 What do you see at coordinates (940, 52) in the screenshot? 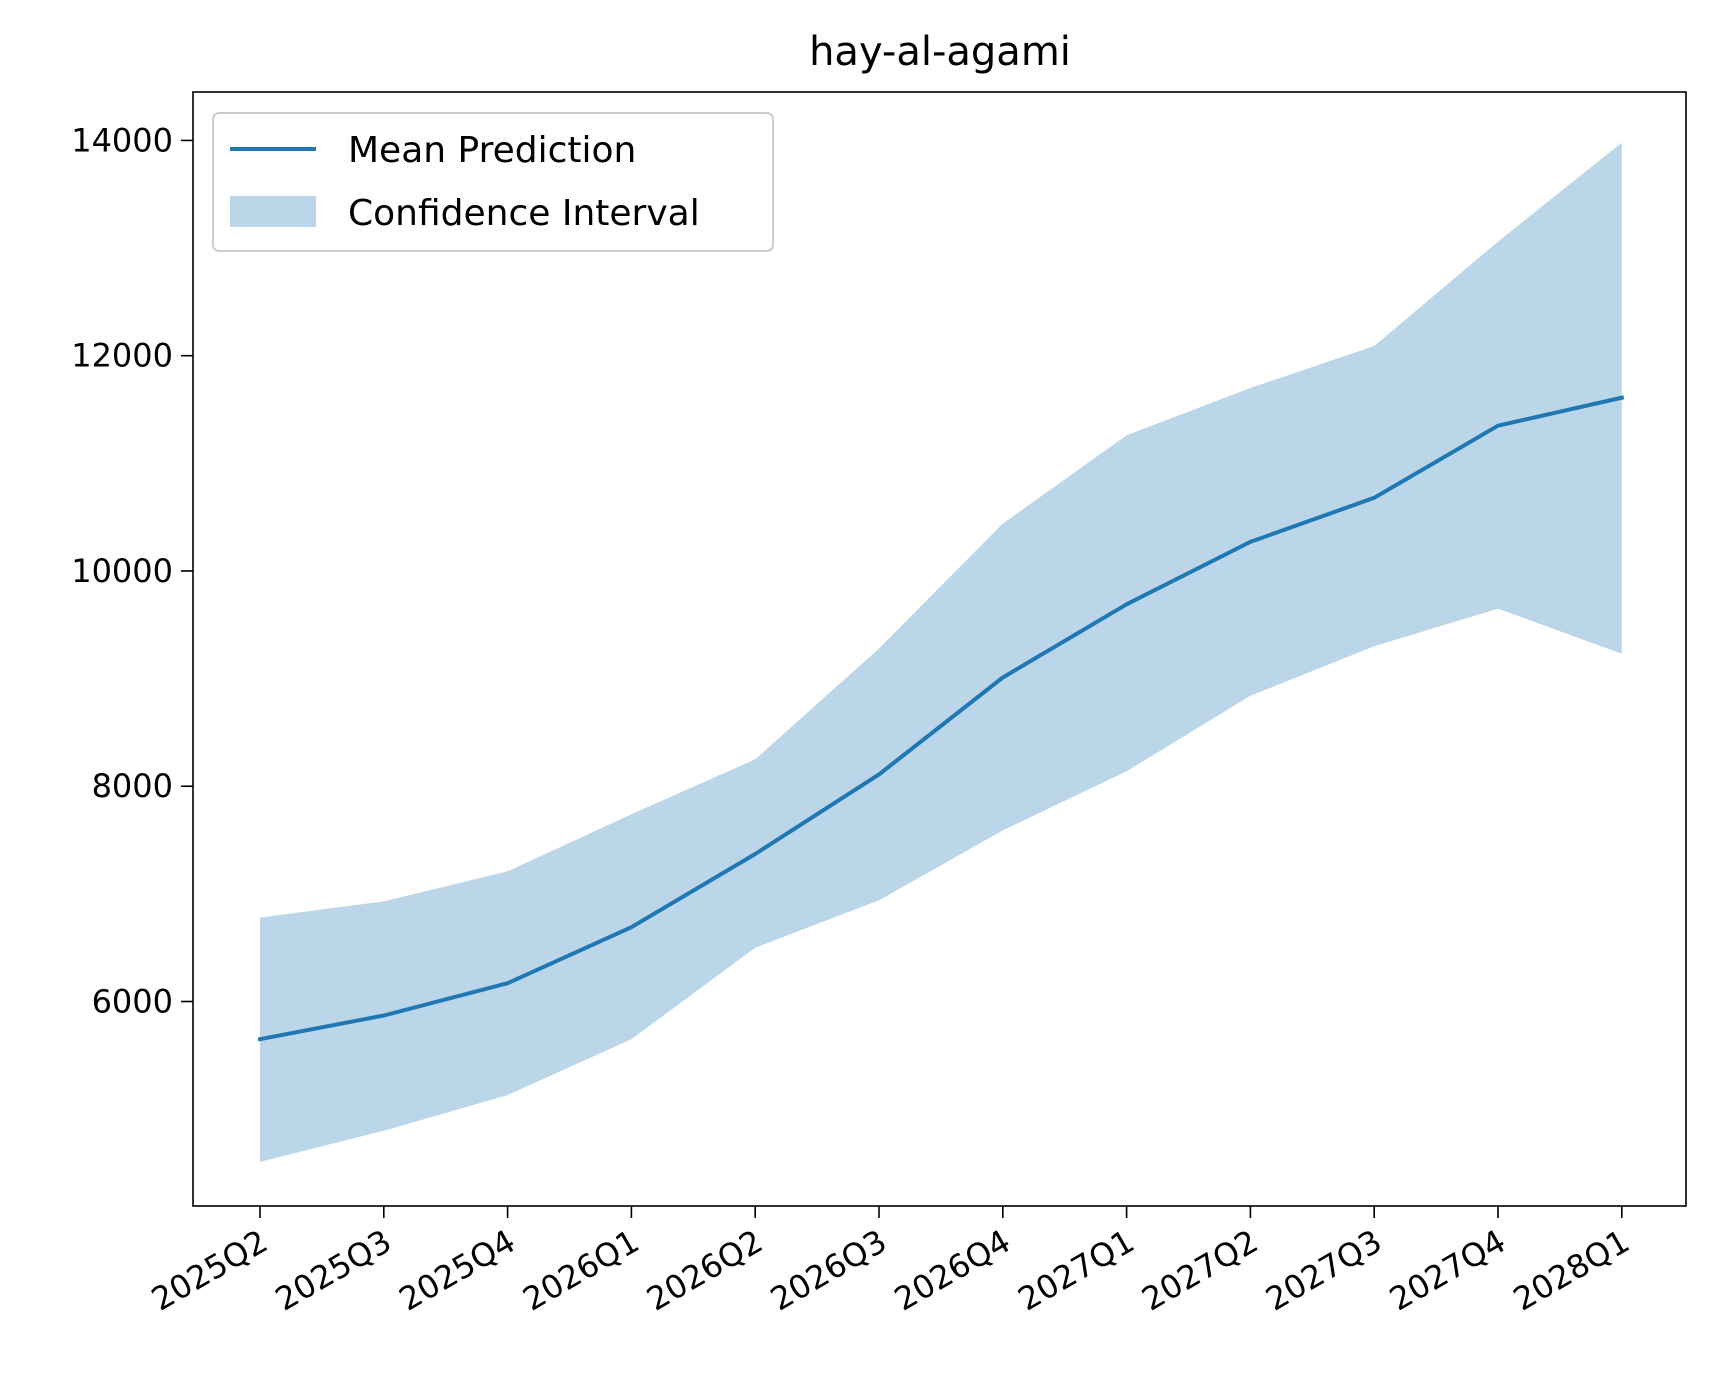
I see `chart-title: hay-al-agami` at bounding box center [940, 52].